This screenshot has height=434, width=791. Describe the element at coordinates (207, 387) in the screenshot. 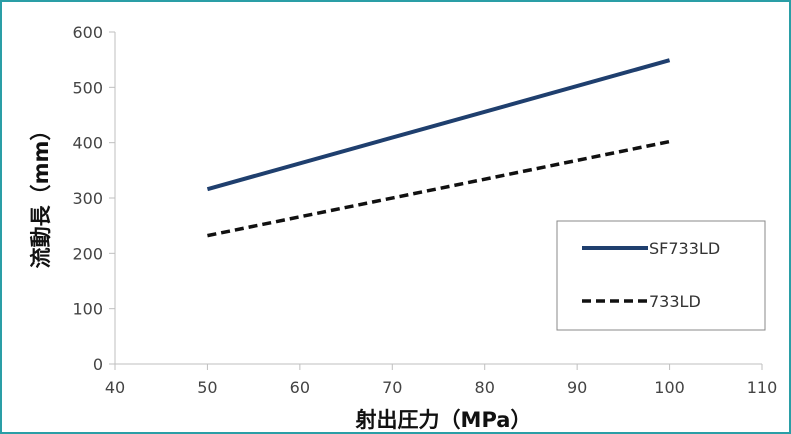

I see `x-tick-label: 50` at that location.